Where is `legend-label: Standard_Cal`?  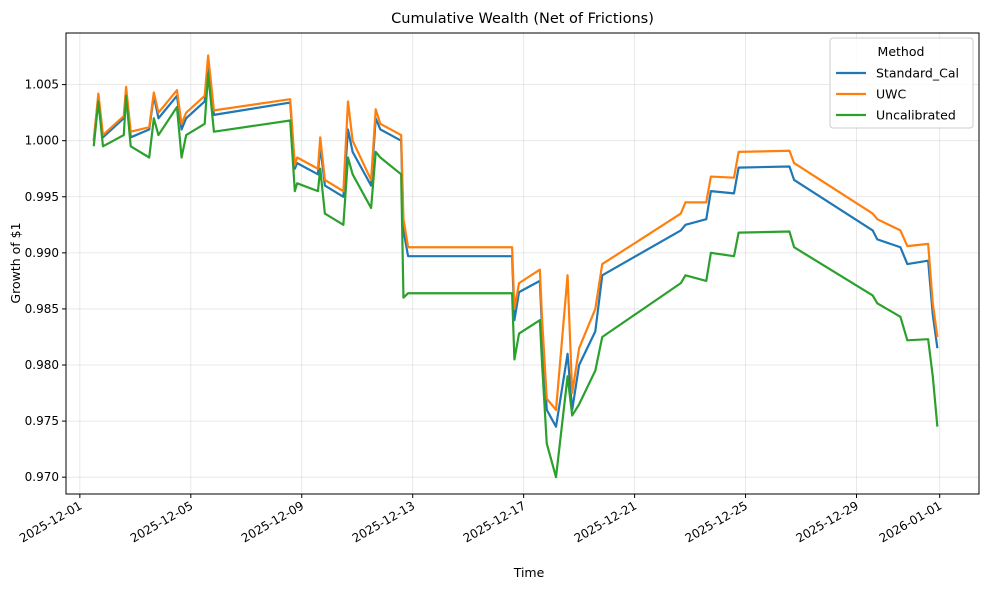 legend-label: Standard_Cal is located at coordinates (917, 73).